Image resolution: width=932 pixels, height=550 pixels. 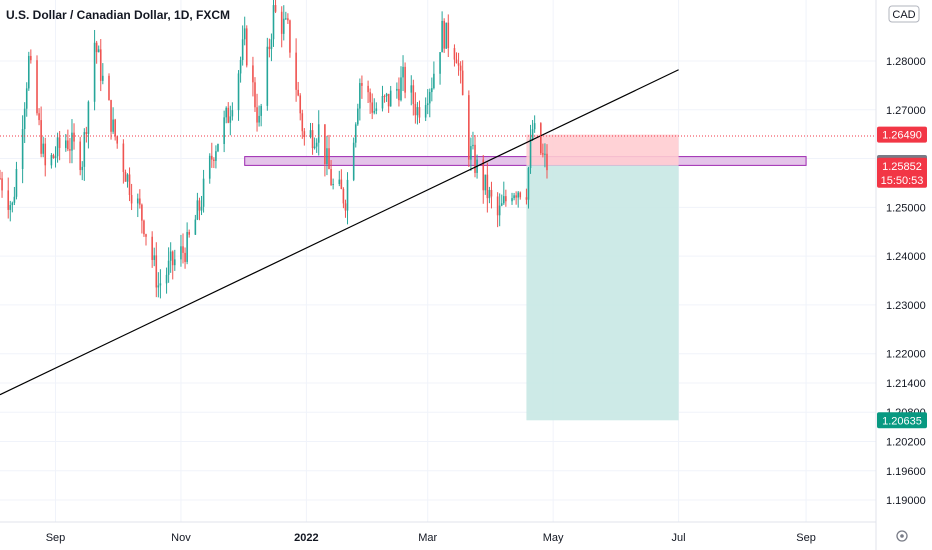 I want to click on y-tick-label: 1.25000, so click(x=906, y=208).